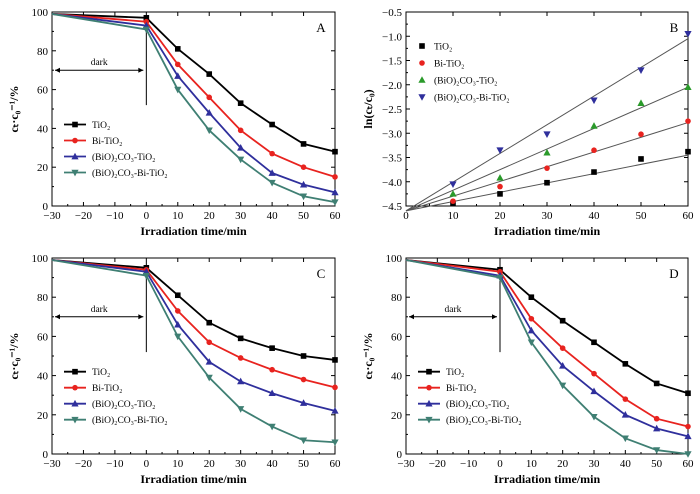 Image resolution: width=700 pixels, height=494 pixels. Describe the element at coordinates (392, 159) in the screenshot. I see `y-tick-label: −3.5` at that location.